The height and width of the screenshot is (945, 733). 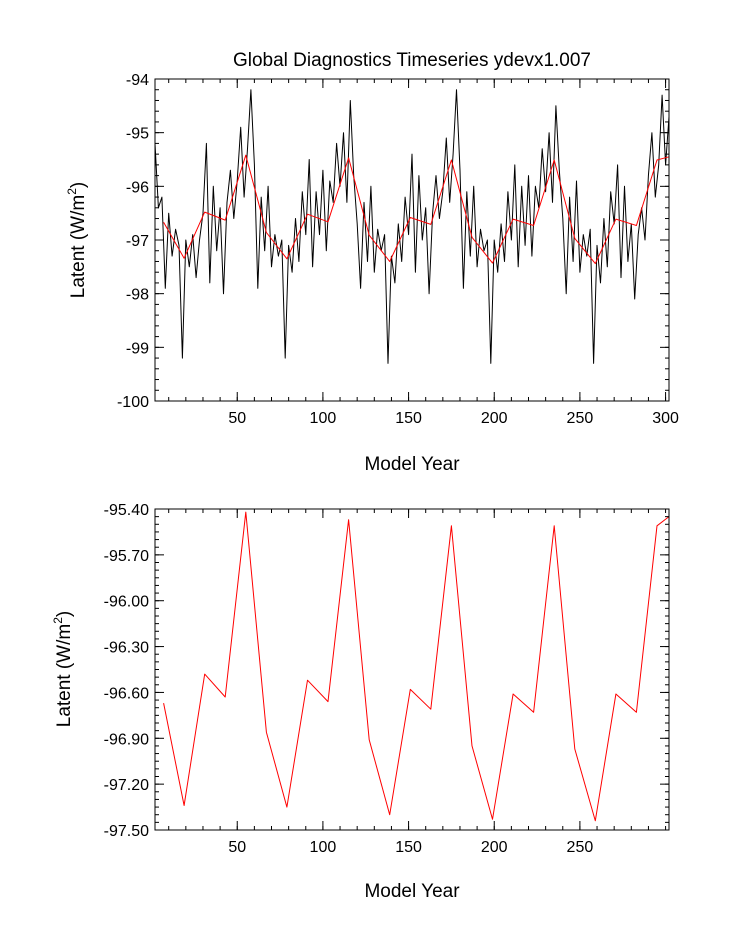 What do you see at coordinates (408, 418) in the screenshot?
I see `top-x-tick-label: 150` at bounding box center [408, 418].